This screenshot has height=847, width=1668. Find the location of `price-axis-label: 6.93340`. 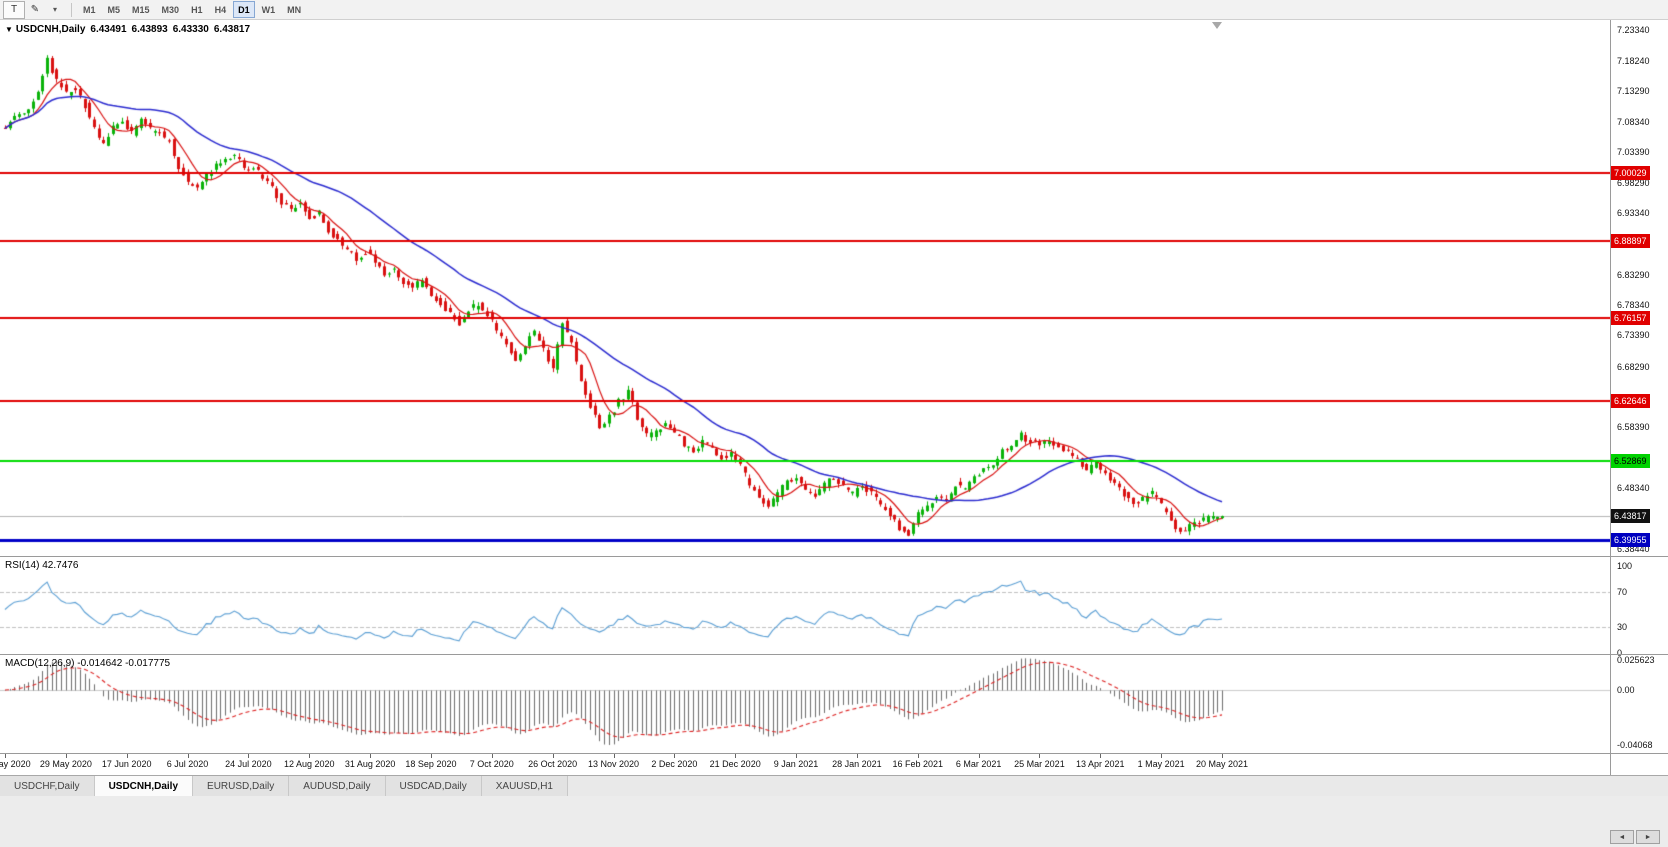

price-axis-label: 6.93340 is located at coordinates (1633, 213).